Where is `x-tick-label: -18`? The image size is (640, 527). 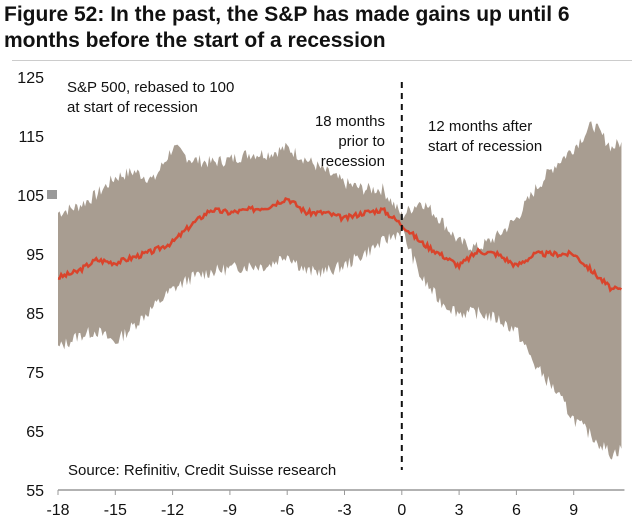
x-tick-label: -18 is located at coordinates (57, 510).